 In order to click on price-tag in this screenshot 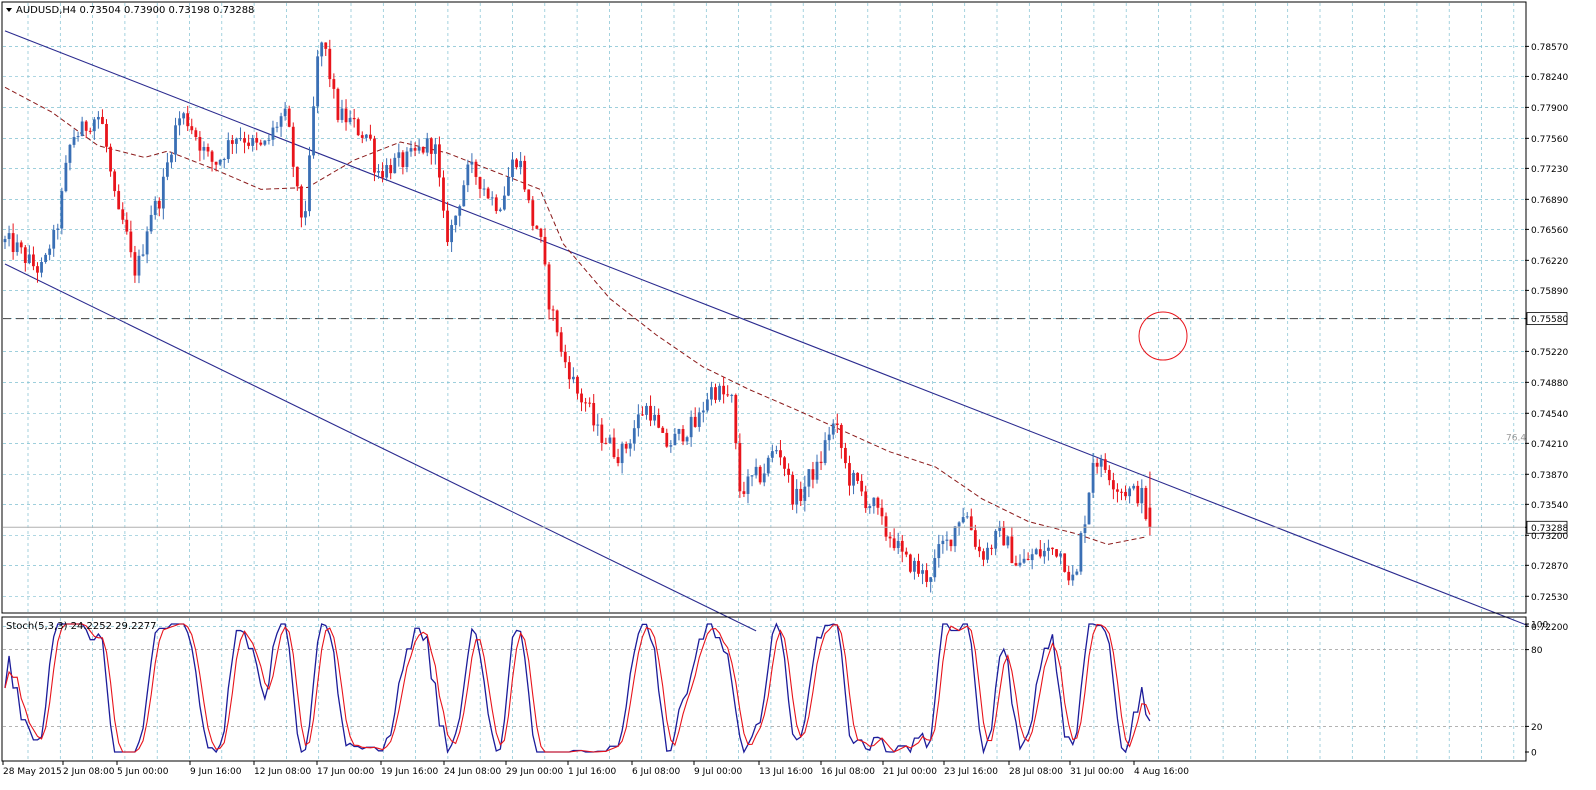, I will do `click(1547, 319)`.